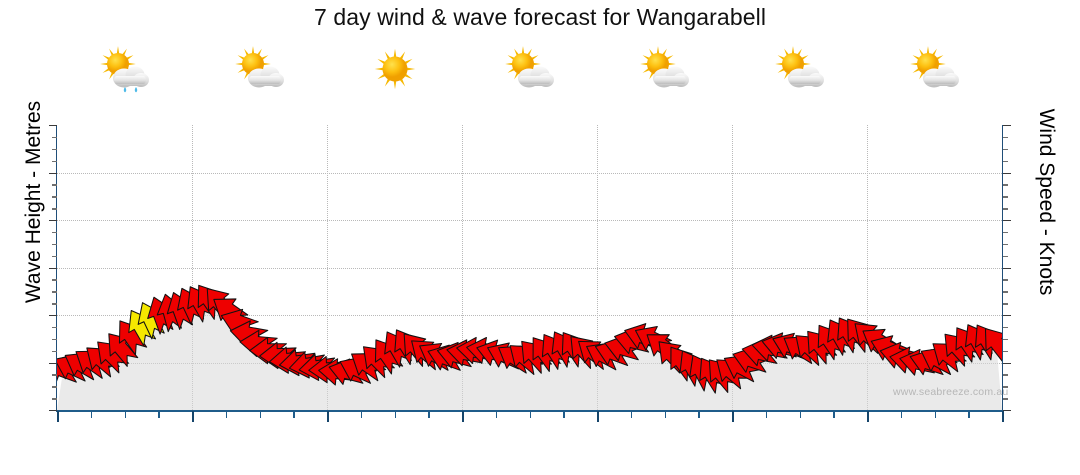  Describe the element at coordinates (33, 202) in the screenshot. I see `y-axis-left-title: Wave Height - Metres` at that location.